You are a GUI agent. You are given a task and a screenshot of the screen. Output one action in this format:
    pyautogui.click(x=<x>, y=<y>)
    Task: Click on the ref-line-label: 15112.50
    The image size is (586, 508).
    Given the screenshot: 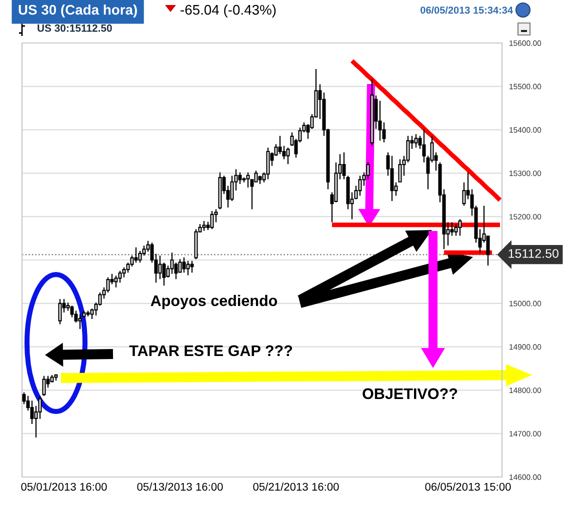 What is the action you would take?
    pyautogui.click(x=533, y=253)
    